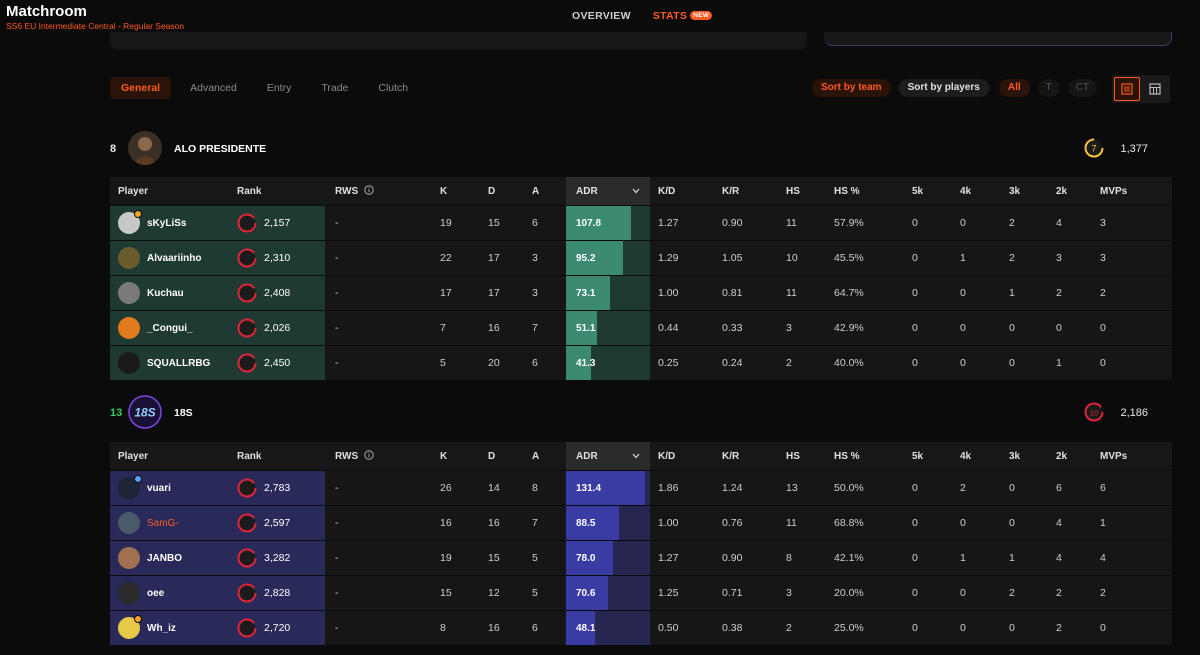 Image resolution: width=1200 pixels, height=655 pixels. Describe the element at coordinates (156, 593) in the screenshot. I see `player-name: oee` at that location.